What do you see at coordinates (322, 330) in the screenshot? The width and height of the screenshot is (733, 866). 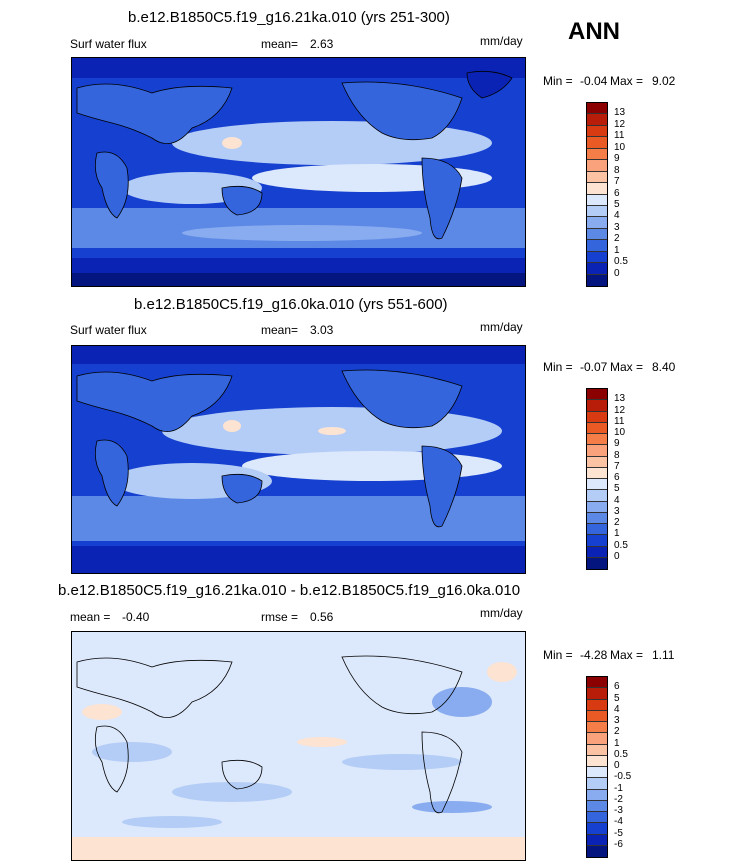 I see `panel2-mean-value: 3.03` at bounding box center [322, 330].